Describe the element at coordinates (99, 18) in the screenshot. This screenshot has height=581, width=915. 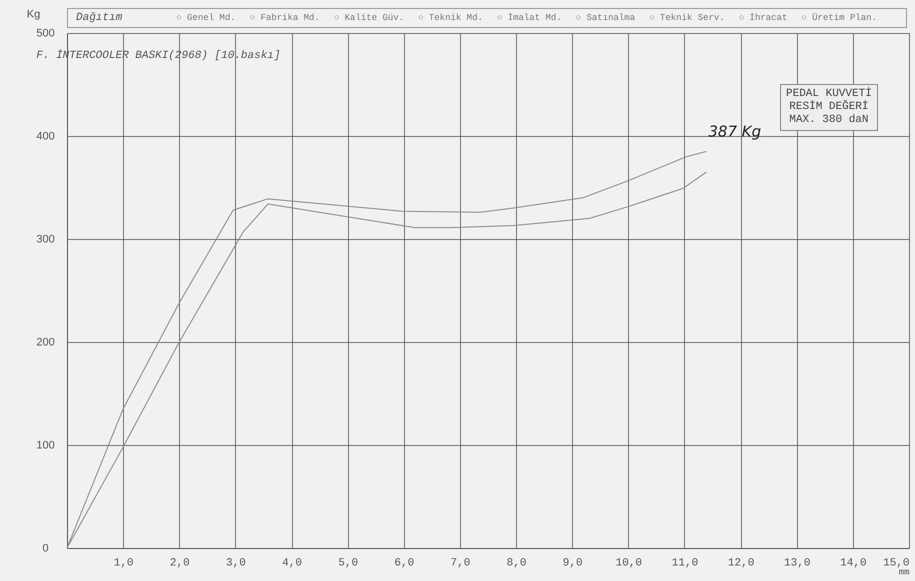
I see `text: Dağıtım` at that location.